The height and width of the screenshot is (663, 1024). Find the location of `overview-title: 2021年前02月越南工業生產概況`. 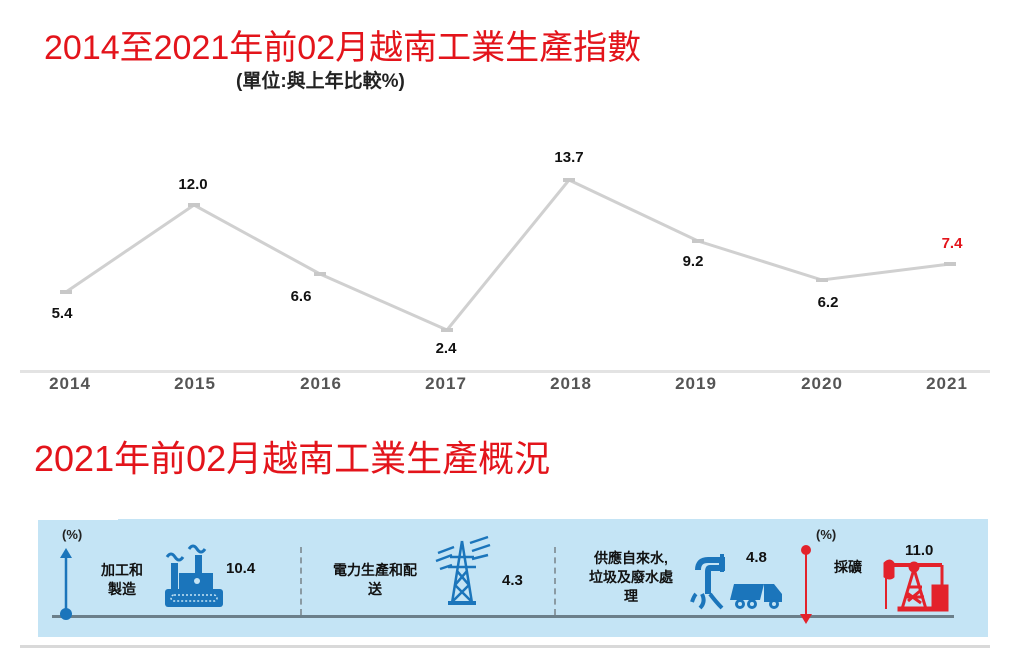

overview-title: 2021年前02月越南工業生產概況 is located at coordinates (292, 458).